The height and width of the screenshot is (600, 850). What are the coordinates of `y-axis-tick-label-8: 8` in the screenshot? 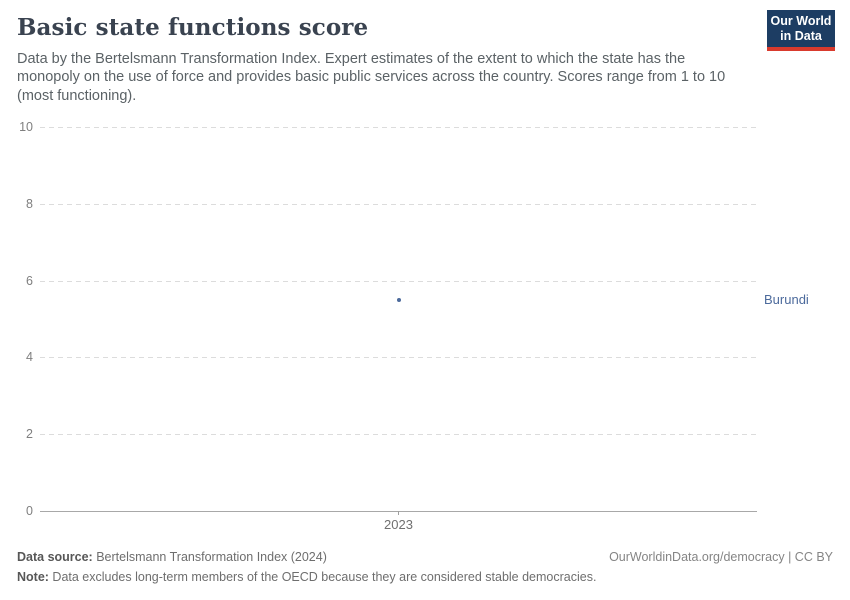 It's located at (29, 203).